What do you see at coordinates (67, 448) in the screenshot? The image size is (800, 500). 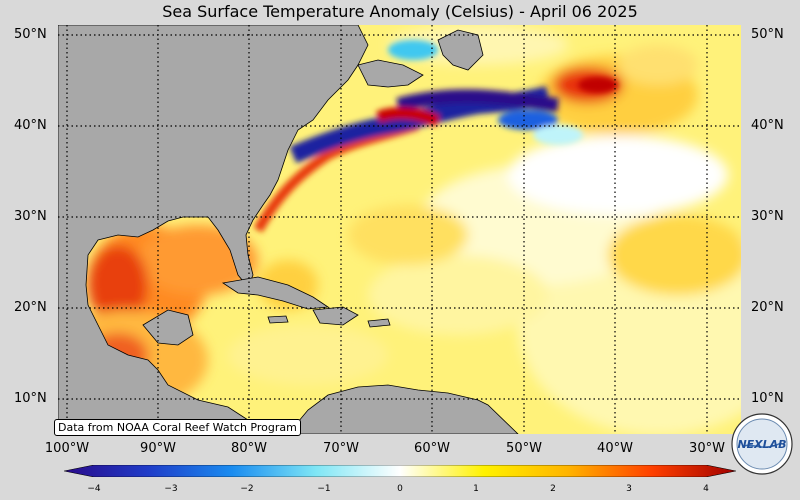 I see `lon-label-100w: 100°W` at bounding box center [67, 448].